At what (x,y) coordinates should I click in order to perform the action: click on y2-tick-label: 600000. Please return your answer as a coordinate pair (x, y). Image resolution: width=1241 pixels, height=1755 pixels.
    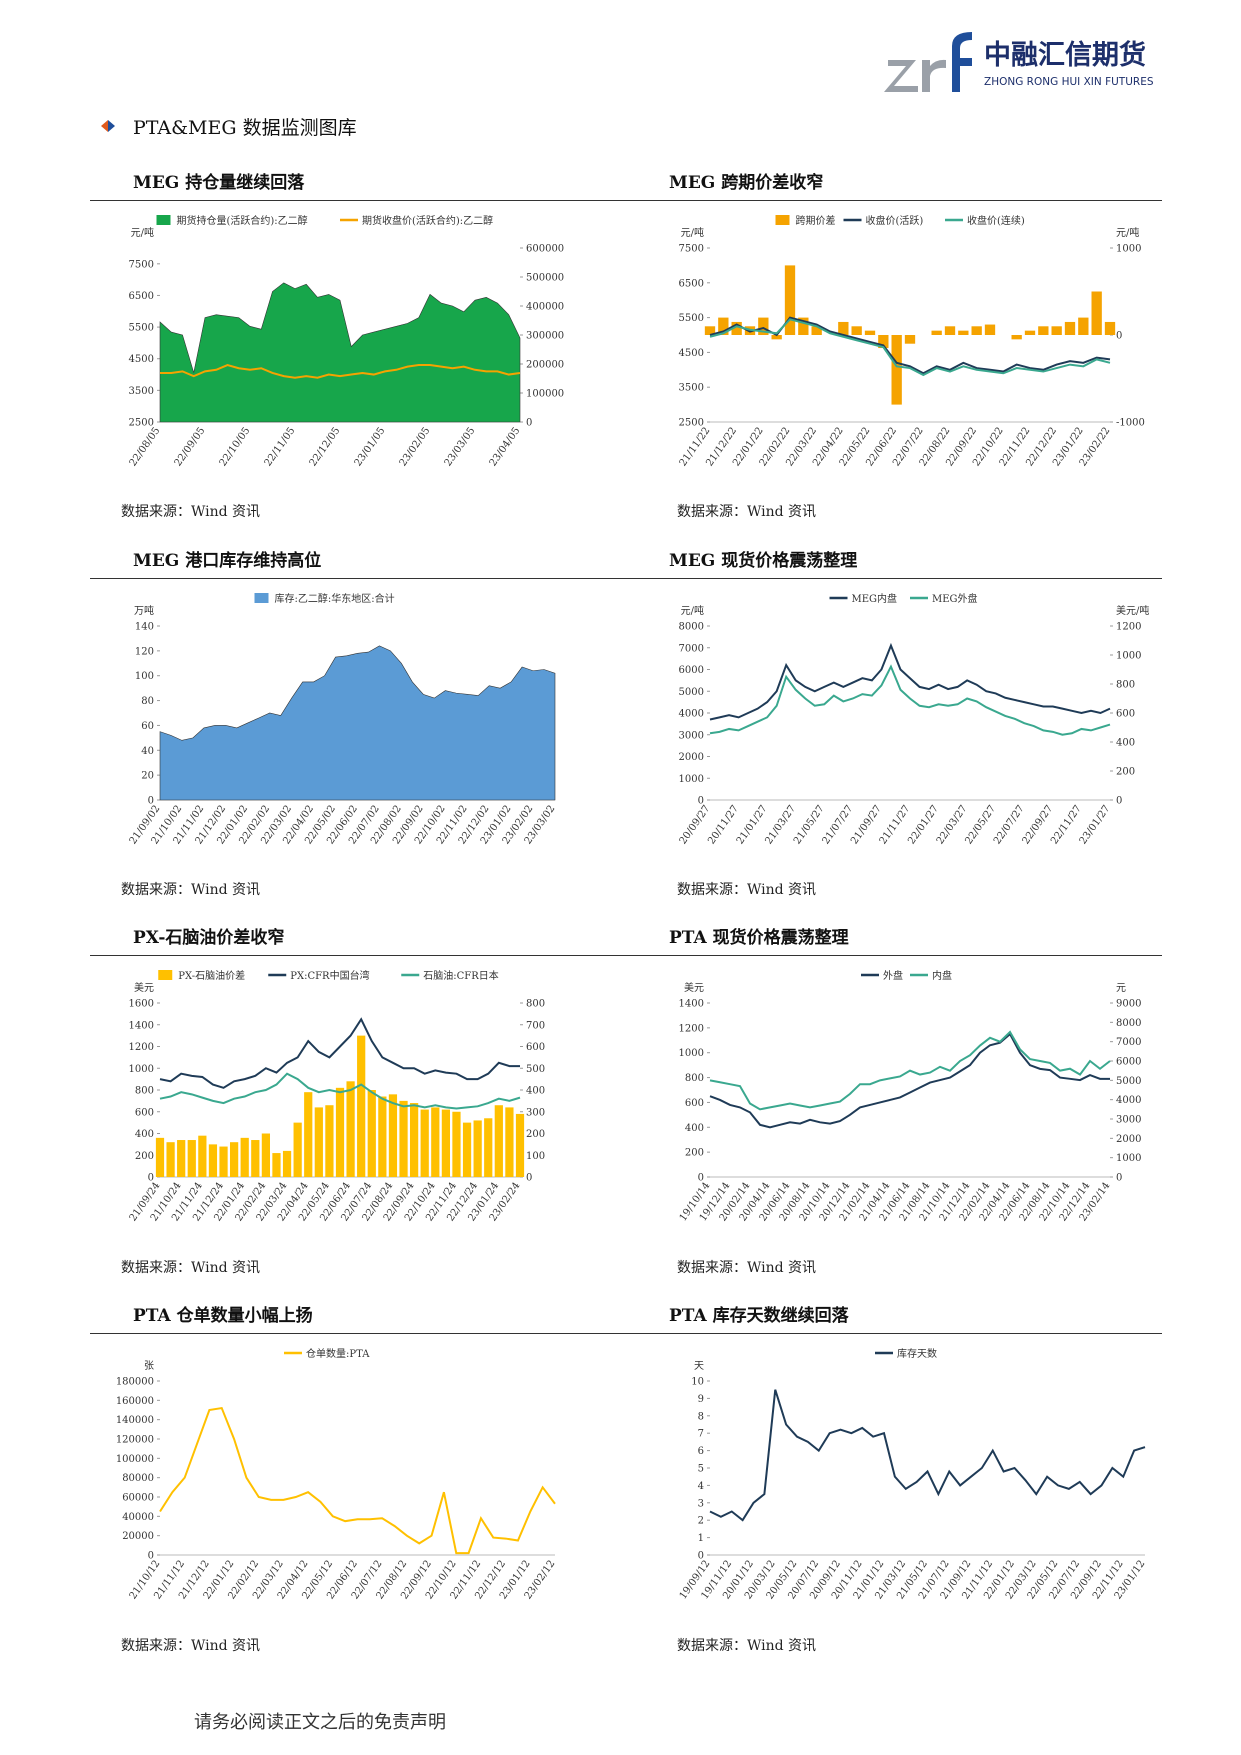
    Looking at the image, I should click on (545, 249).